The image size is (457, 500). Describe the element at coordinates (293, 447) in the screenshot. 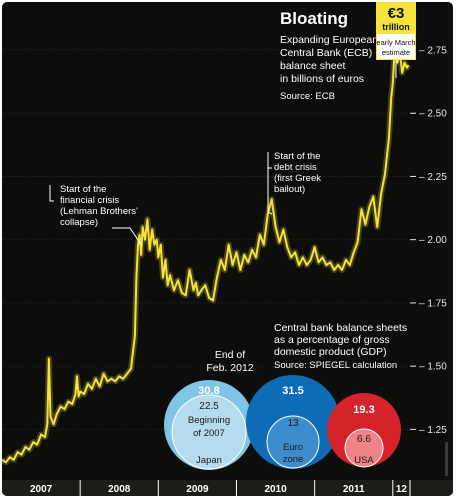

I see `bubble-eurozone-name: Euro` at that location.